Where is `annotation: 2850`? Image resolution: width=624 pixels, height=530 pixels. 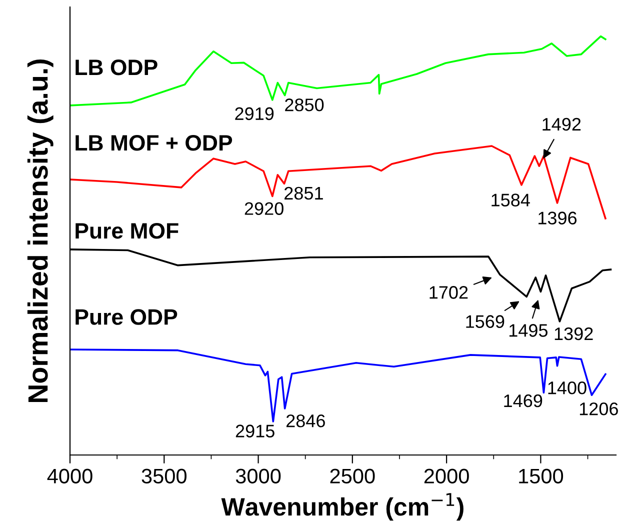 annotation: 2850 is located at coordinates (304, 105).